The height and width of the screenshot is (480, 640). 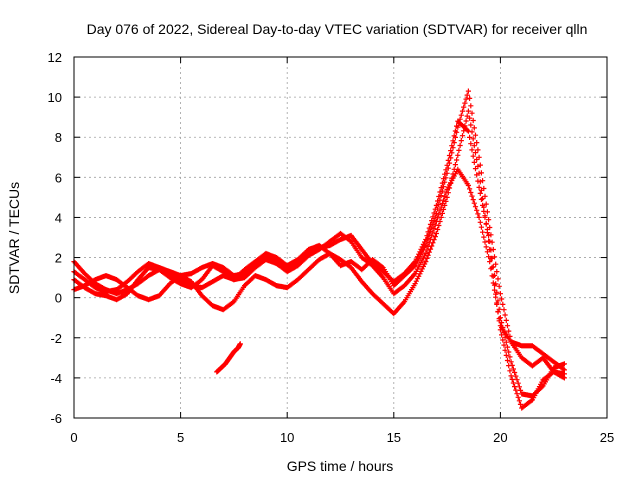 What do you see at coordinates (58, 258) in the screenshot?
I see `y-tick-label: 2` at bounding box center [58, 258].